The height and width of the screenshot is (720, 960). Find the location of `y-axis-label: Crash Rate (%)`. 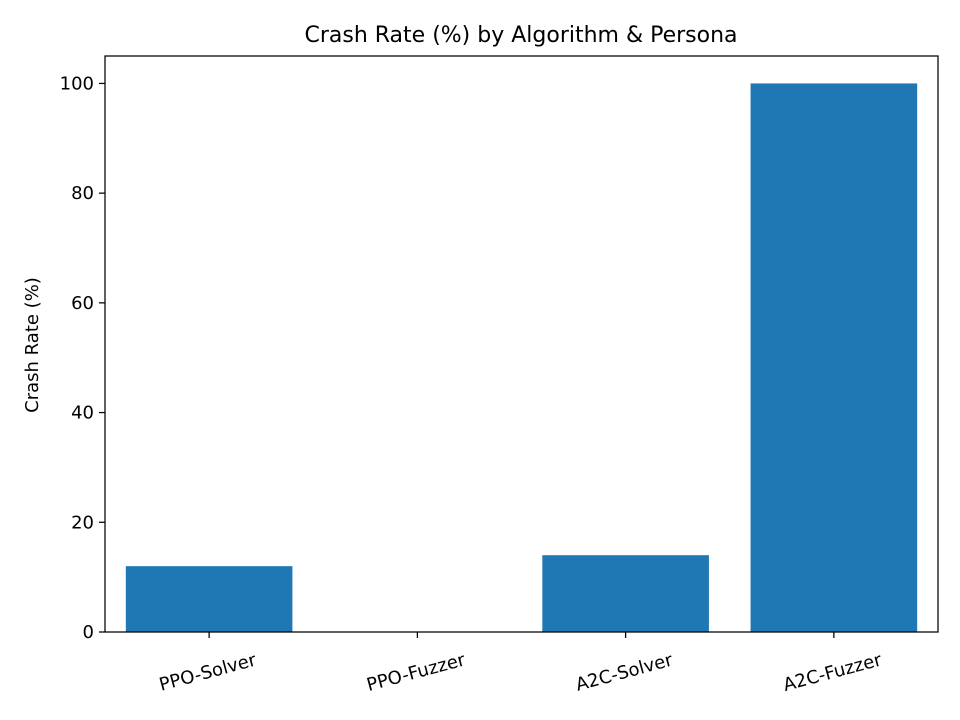

y-axis-label: Crash Rate (%) is located at coordinates (32, 345).